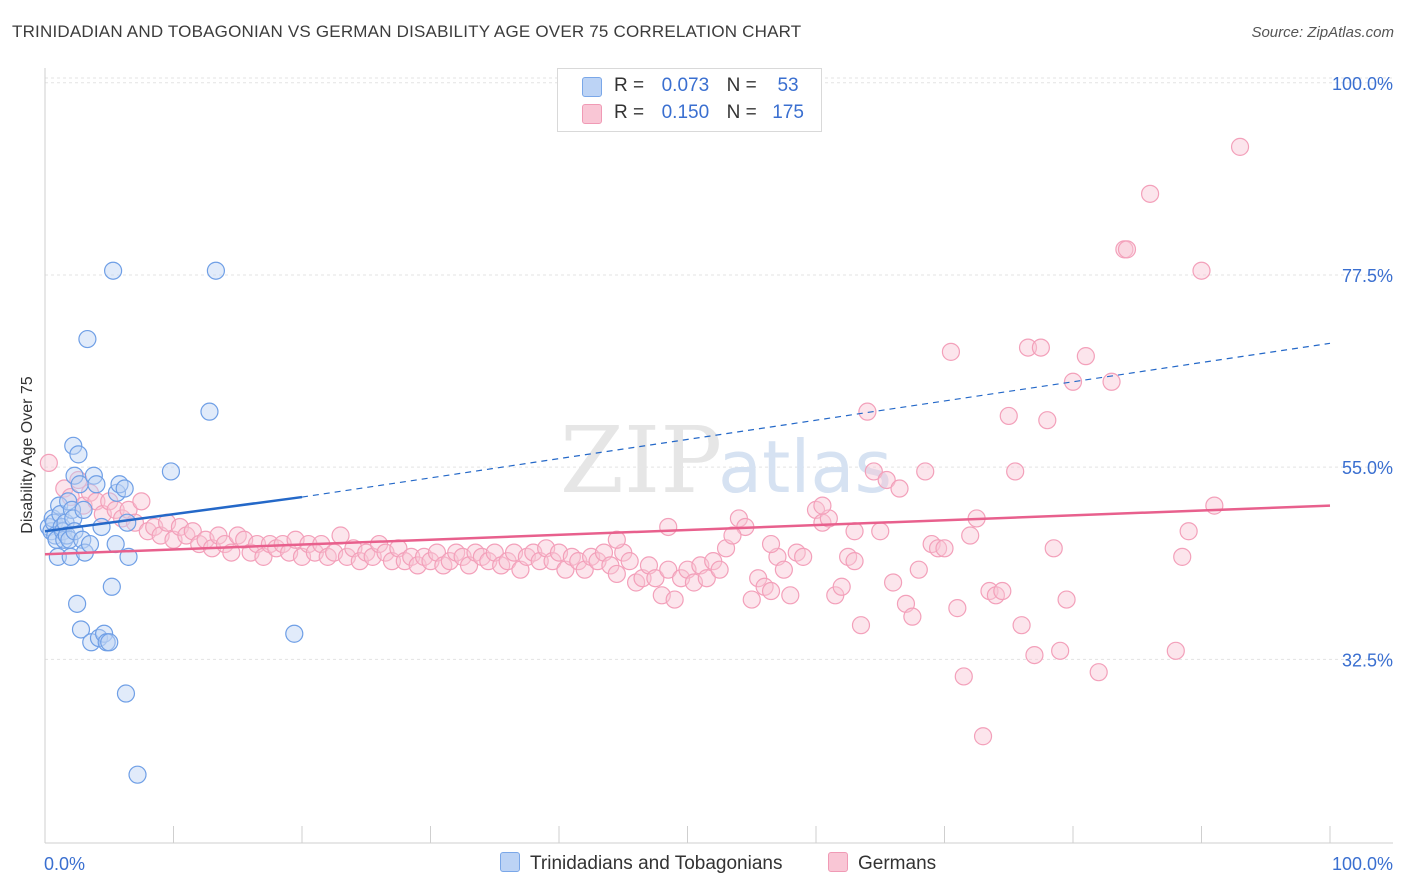 The width and height of the screenshot is (1406, 892). Describe the element at coordinates (685, 85) in the screenshot. I see `legend-r-value: 0.073` at that location.